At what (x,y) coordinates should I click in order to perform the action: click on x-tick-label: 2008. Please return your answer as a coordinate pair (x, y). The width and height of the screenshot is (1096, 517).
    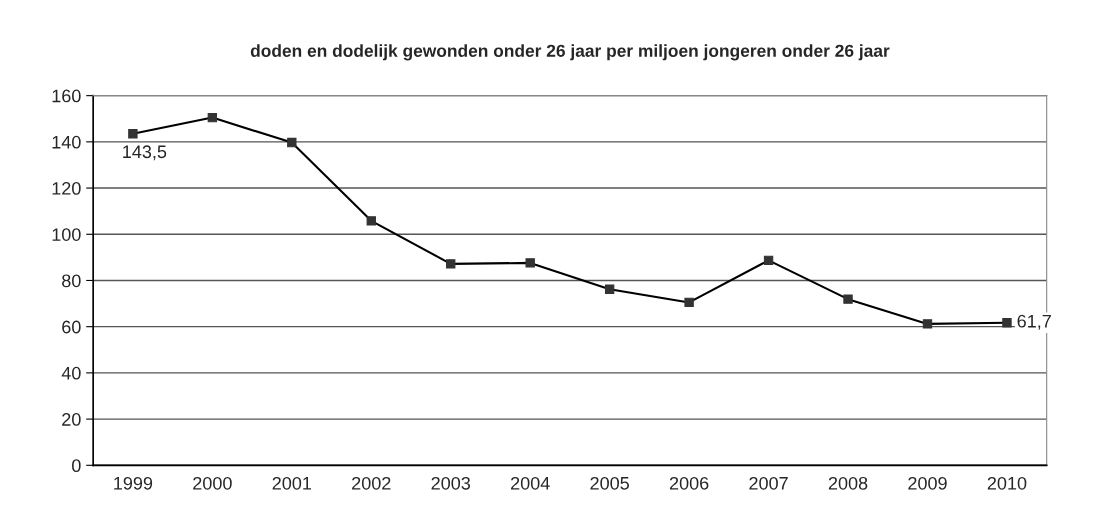
    Looking at the image, I should click on (848, 483).